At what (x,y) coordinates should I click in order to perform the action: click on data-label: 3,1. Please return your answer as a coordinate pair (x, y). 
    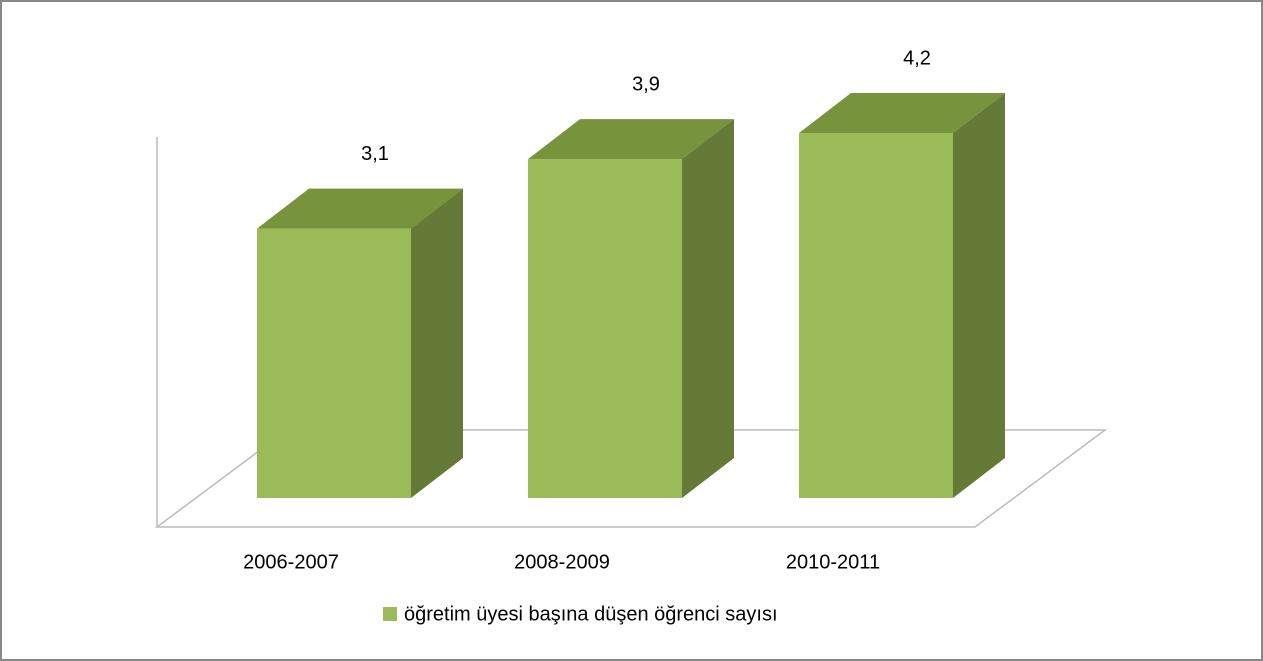
    Looking at the image, I should click on (375, 154).